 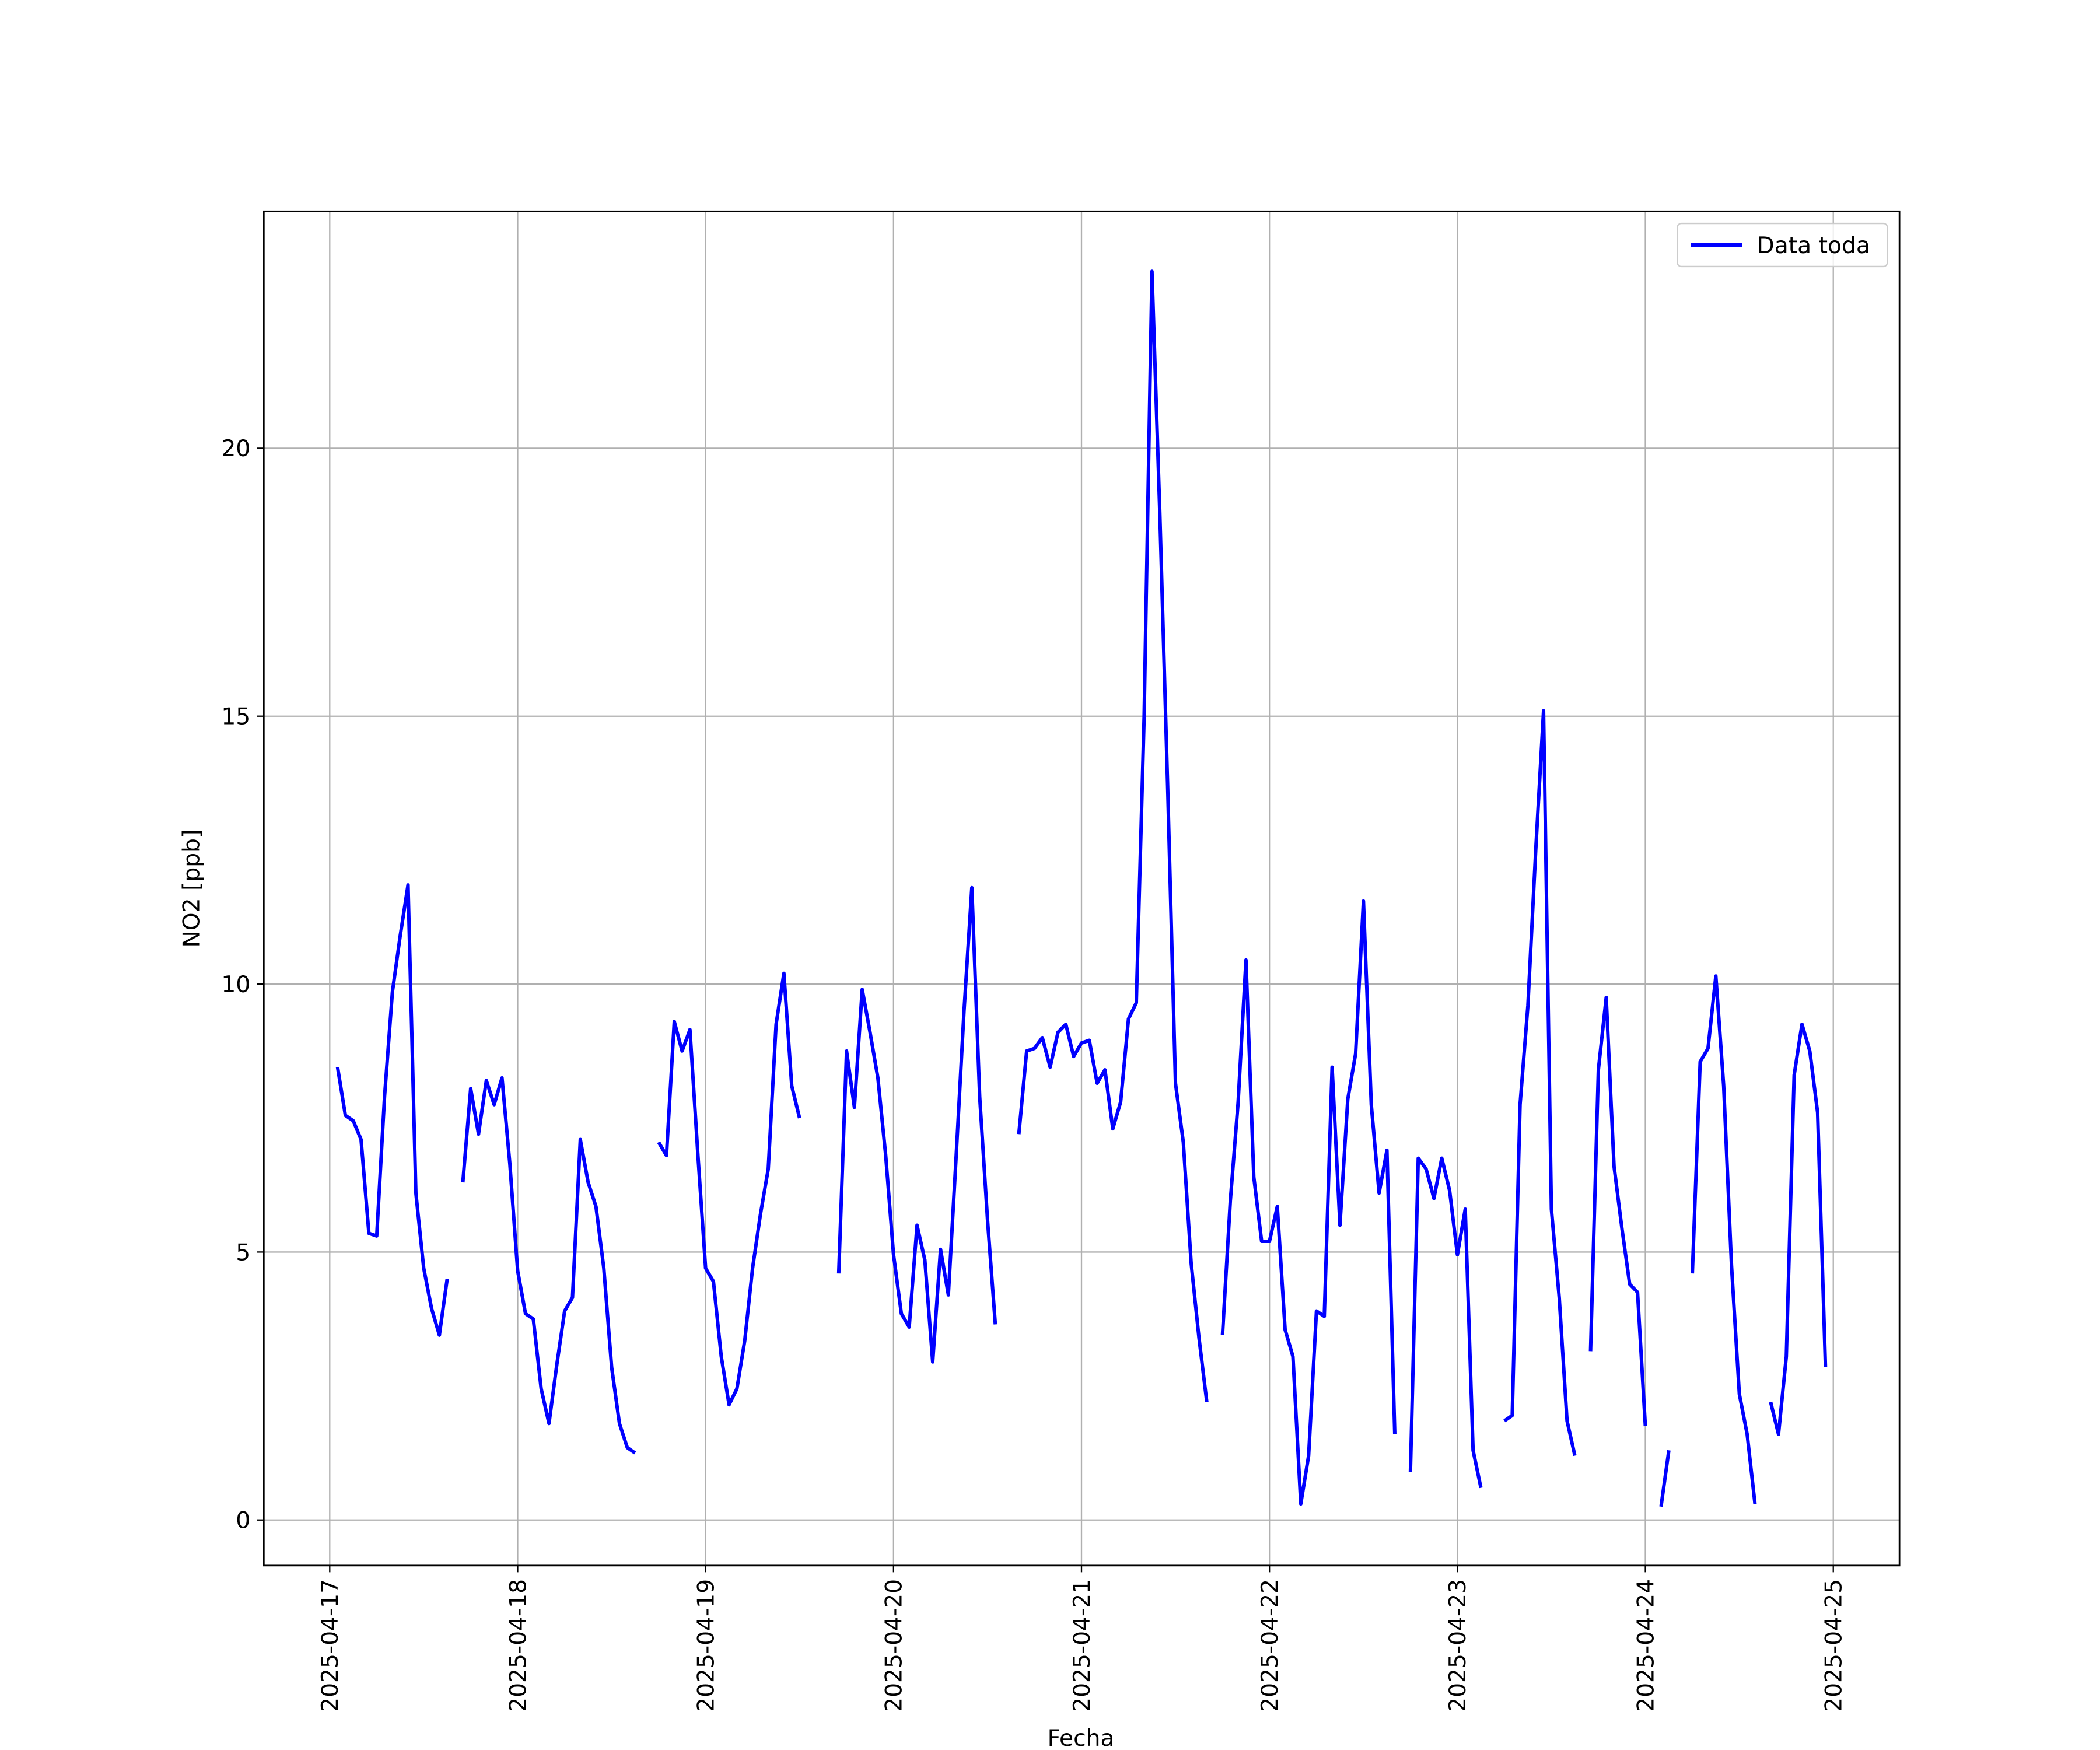 I want to click on y-tick-label: 10, so click(x=235, y=985).